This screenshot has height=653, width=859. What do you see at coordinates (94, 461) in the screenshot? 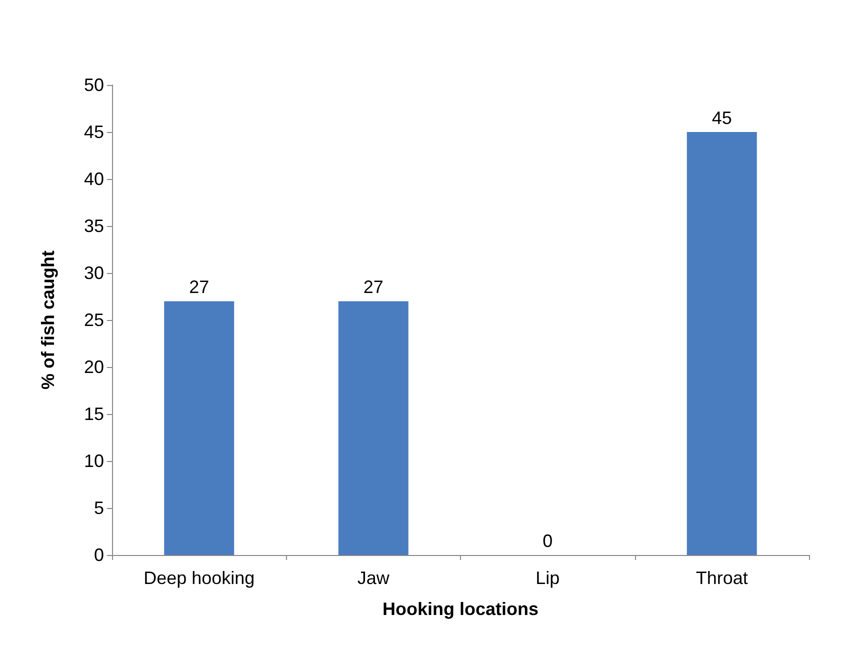
I see `y-tick-label: 10` at bounding box center [94, 461].